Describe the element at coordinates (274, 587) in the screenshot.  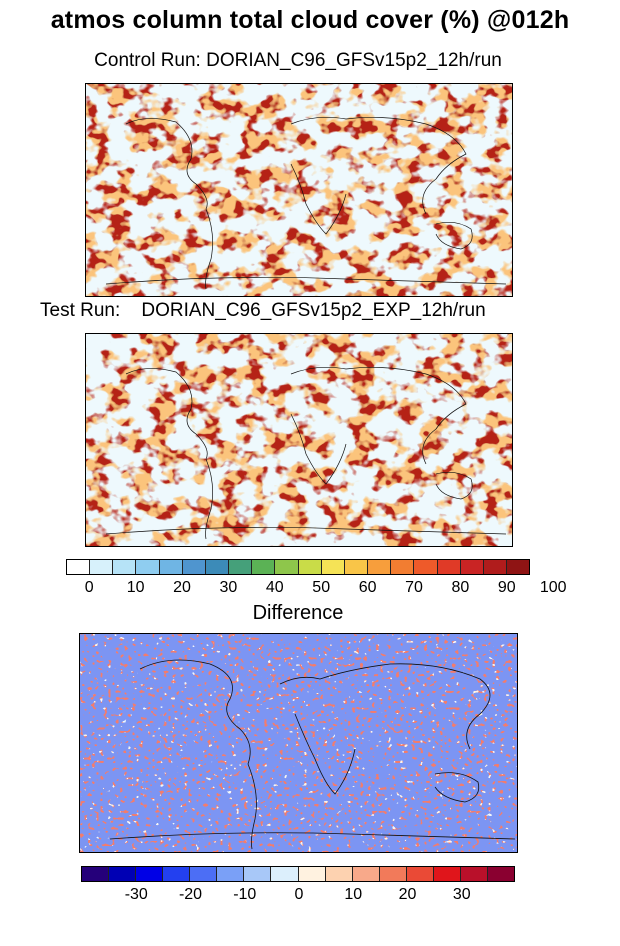
I see `cloud-cover-colorbar-tick-label: 40` at that location.